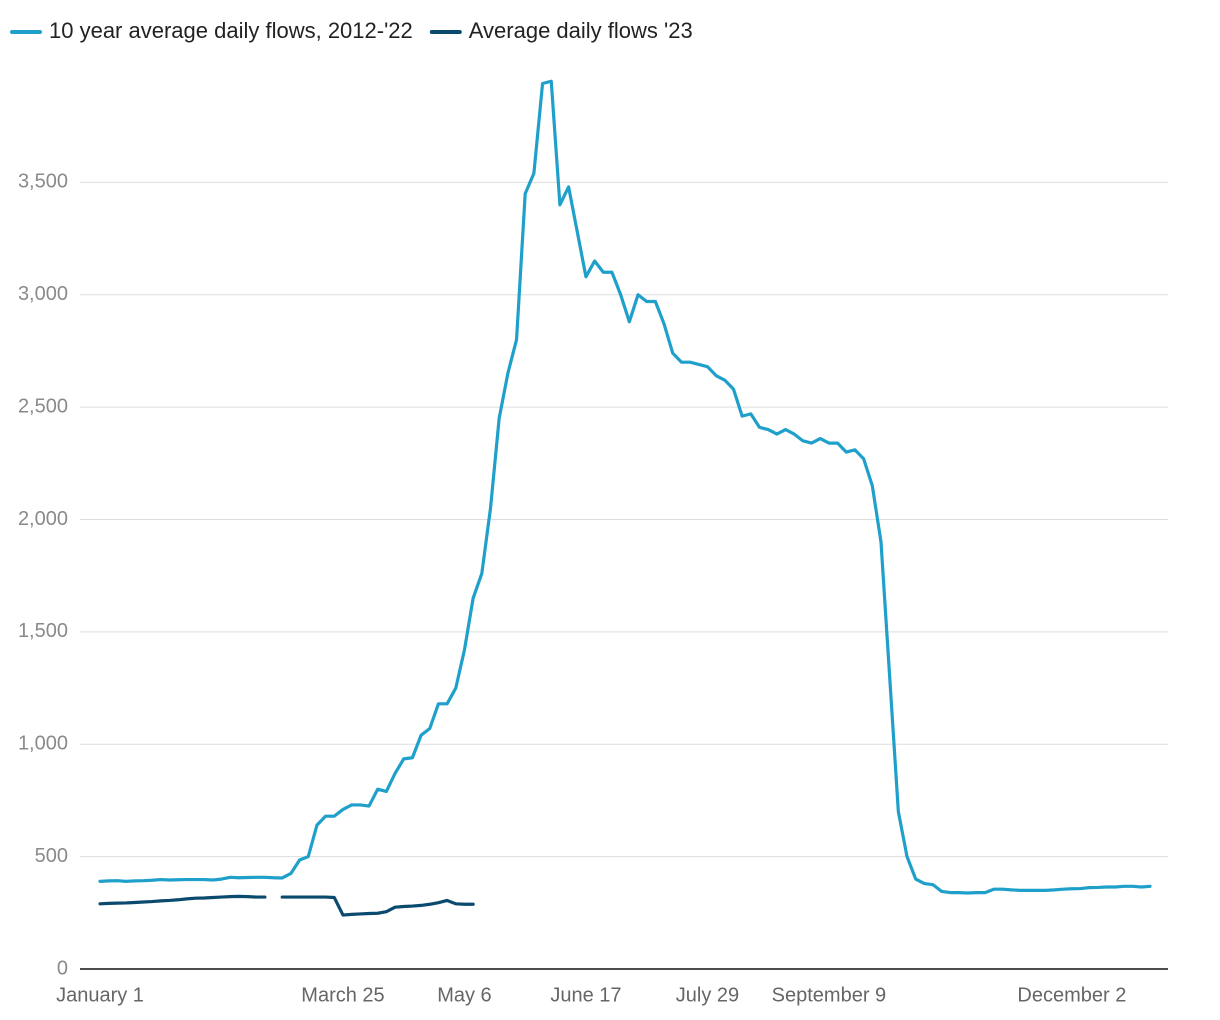 This screenshot has height=1020, width=1220. I want to click on x-tick-label: September 9, so click(829, 995).